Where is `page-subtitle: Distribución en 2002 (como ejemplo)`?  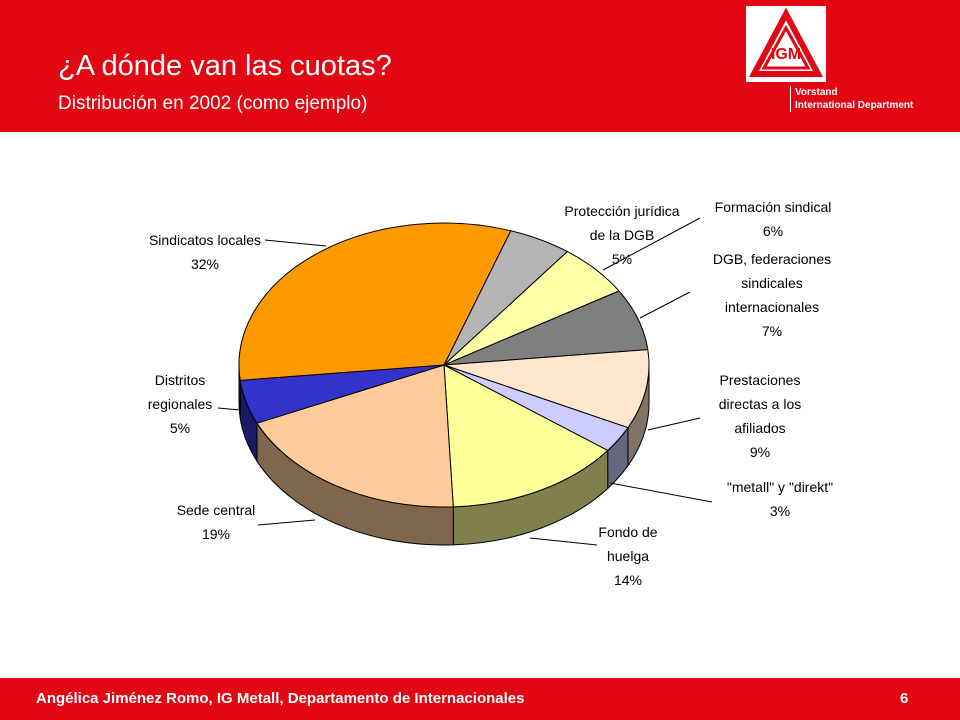
page-subtitle: Distribución en 2002 (como ejemplo) is located at coordinates (213, 103).